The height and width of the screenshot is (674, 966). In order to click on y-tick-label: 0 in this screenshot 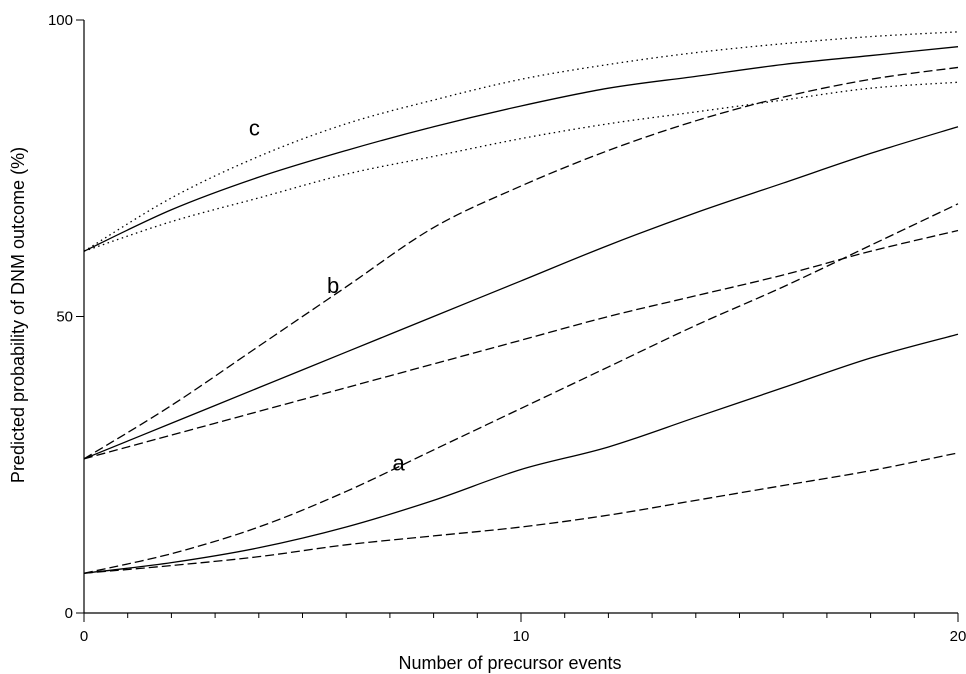, I will do `click(69, 613)`.